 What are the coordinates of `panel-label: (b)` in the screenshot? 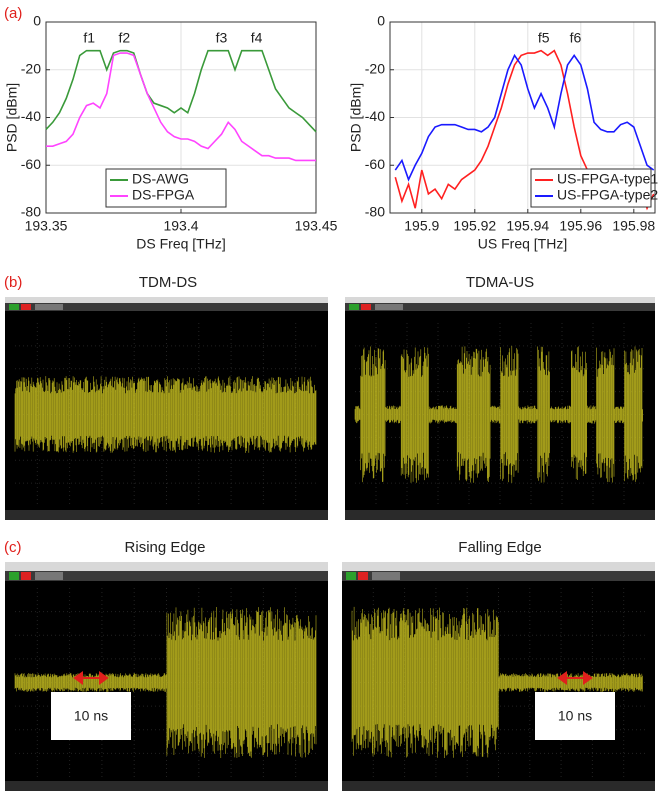 It's located at (13, 282).